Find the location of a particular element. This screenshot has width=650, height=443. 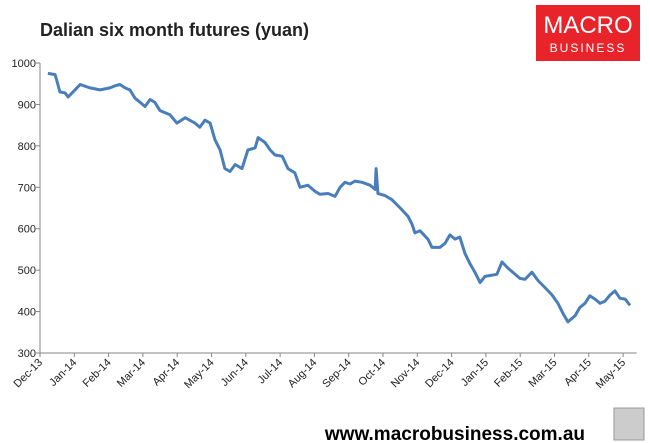

x-tick-label: Apr-15 is located at coordinates (578, 373).